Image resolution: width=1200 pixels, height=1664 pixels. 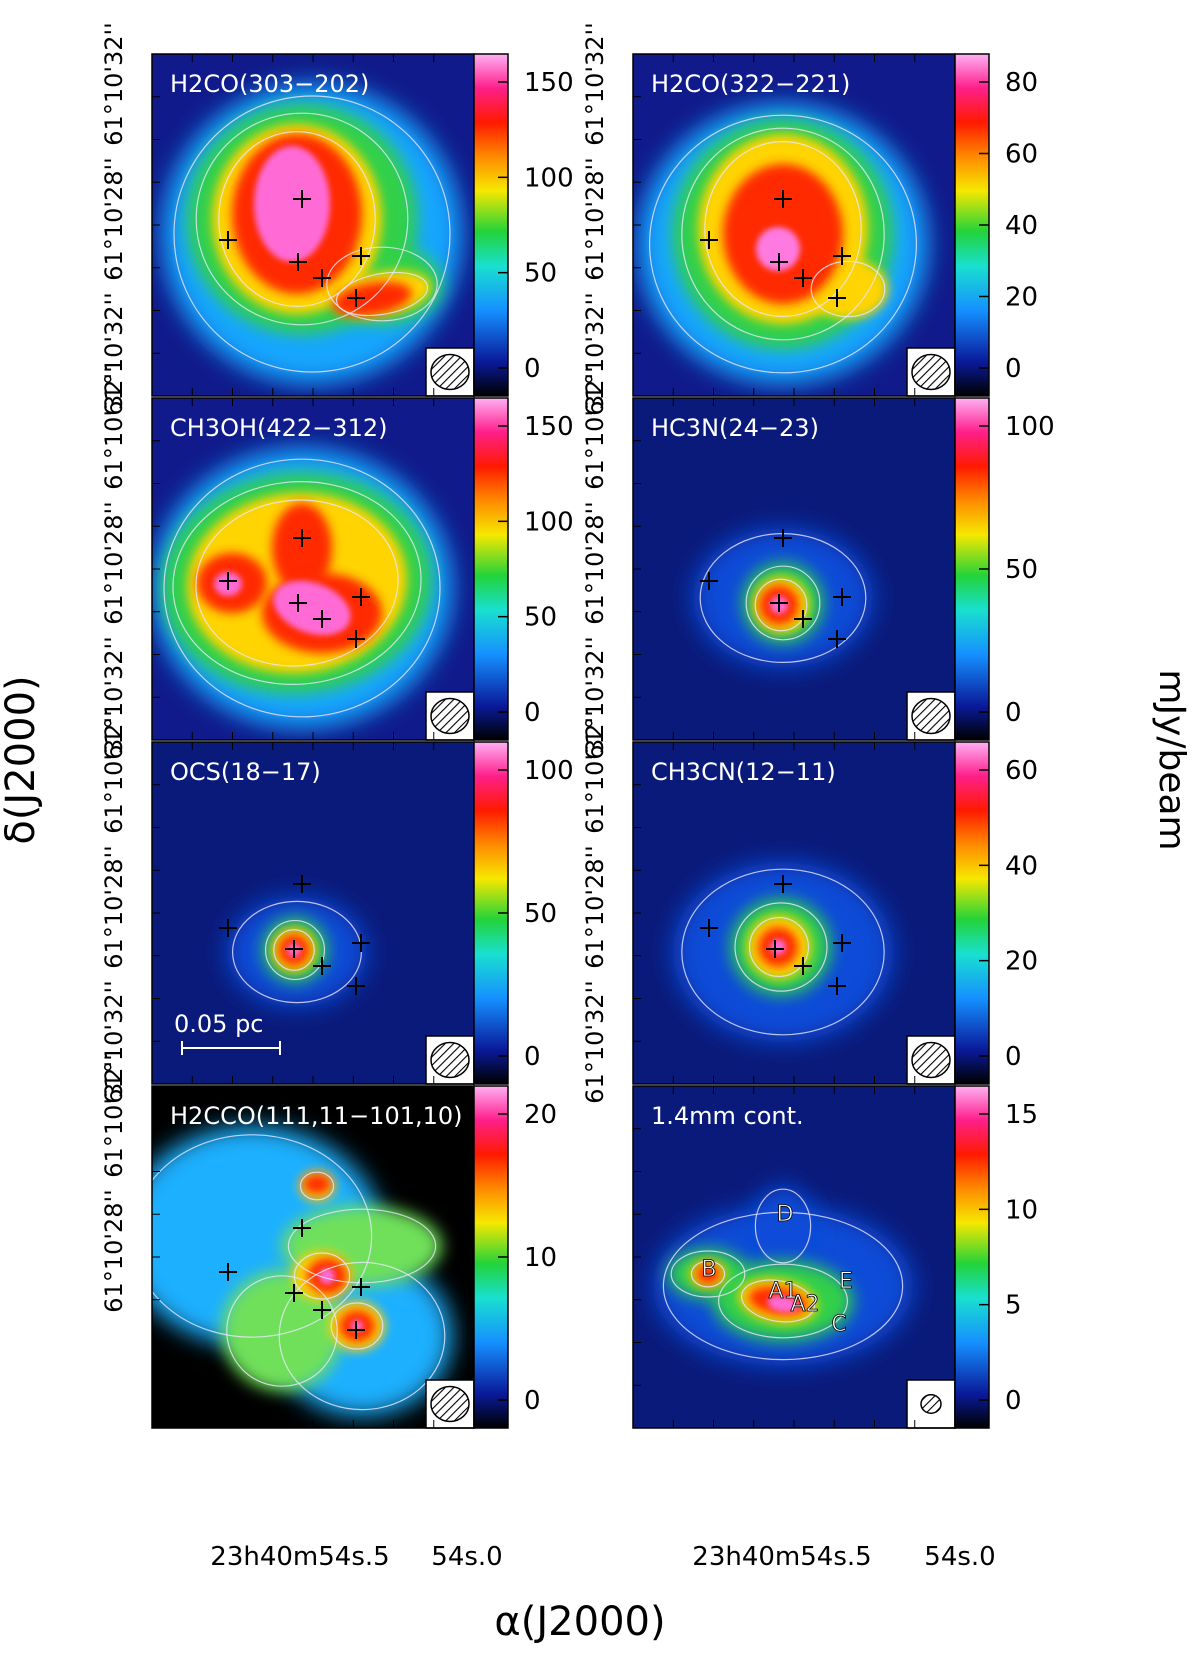 I want to click on map-panel-h2co-322: H2CO(322−221) 80 60 40 20 0, so click(x=835, y=225).